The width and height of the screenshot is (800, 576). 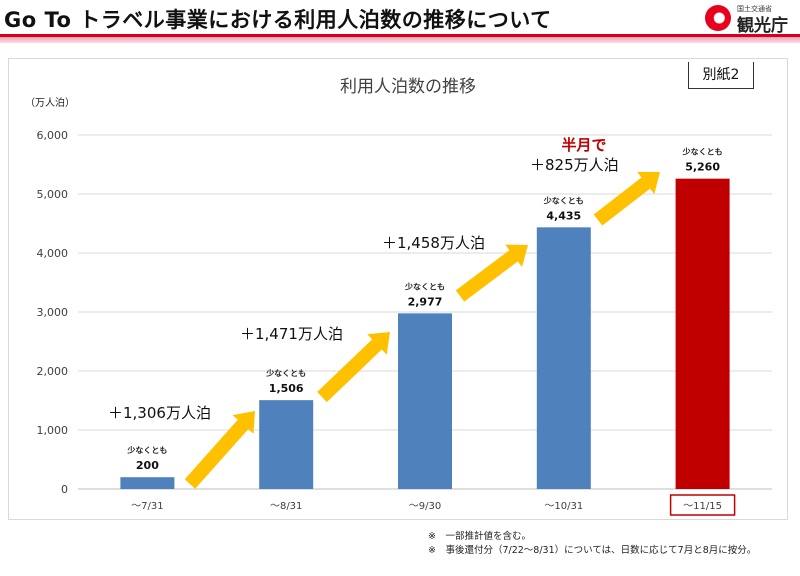 What do you see at coordinates (291, 334) in the screenshot?
I see `increment-label: ＋1,471万人泊` at bounding box center [291, 334].